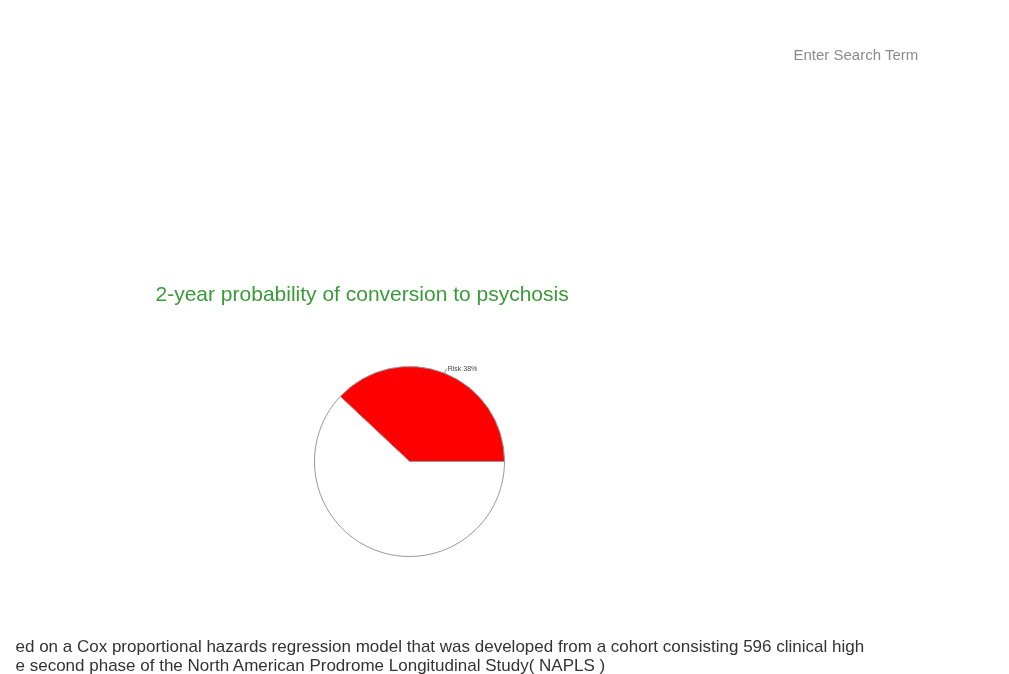 This screenshot has width=1009, height=674. Describe the element at coordinates (310, 665) in the screenshot. I see `text: e second phase of the North American Prodrome Longitudinal Study( NAPLS )` at that location.